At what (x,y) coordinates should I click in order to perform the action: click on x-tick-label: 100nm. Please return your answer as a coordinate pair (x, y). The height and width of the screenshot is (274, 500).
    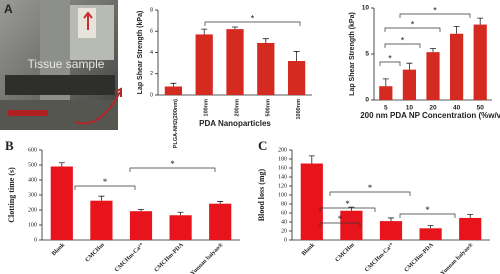
    Looking at the image, I should click on (207, 108).